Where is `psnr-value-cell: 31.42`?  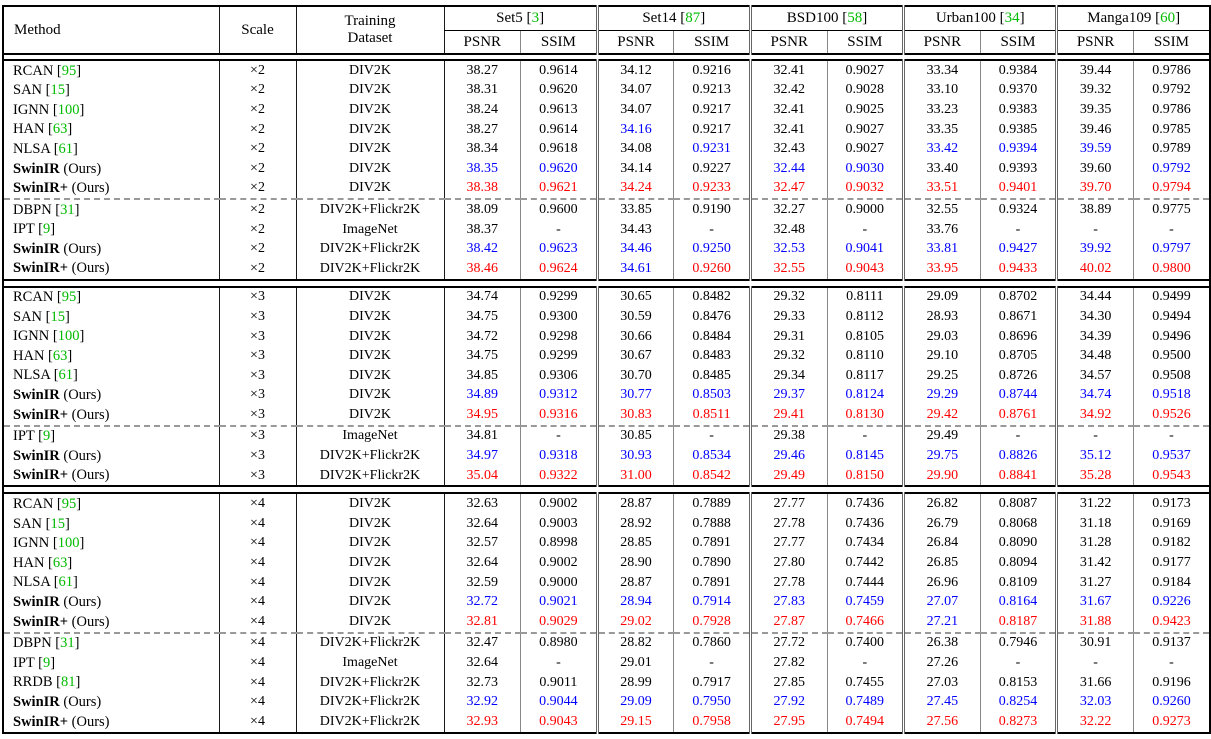
psnr-value-cell: 31.42 is located at coordinates (1094, 563).